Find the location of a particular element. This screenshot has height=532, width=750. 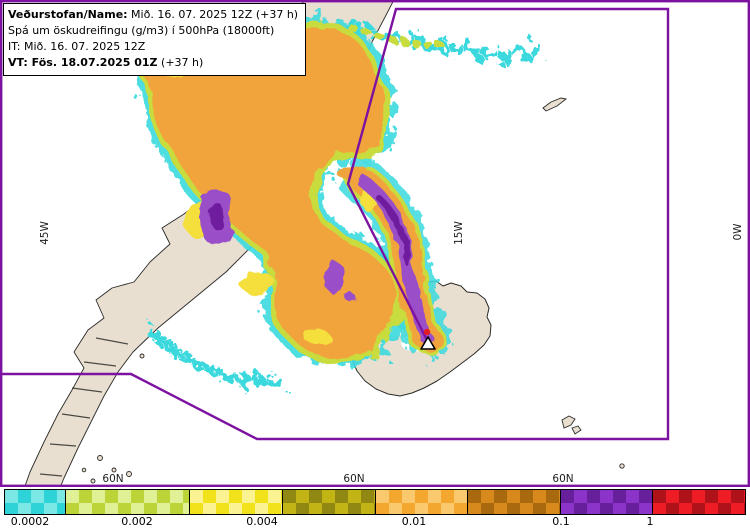

colorbar-ticks: 0.0002 0.002 0.004 0.01 0.1 1 is located at coordinates (375, 523).